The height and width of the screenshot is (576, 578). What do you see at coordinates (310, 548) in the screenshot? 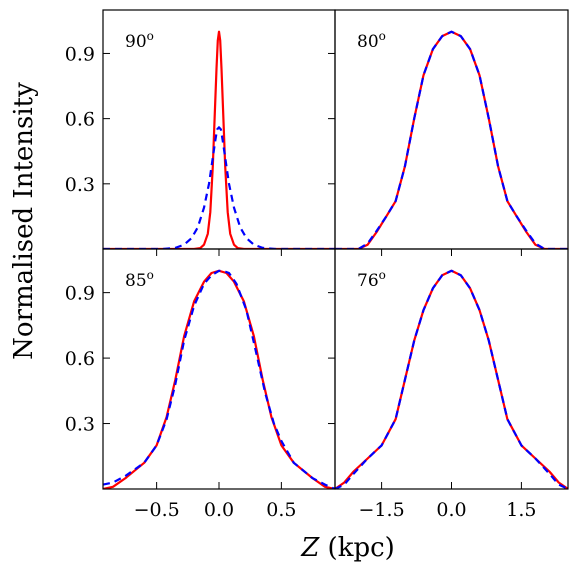
I see `x-axis-variable: Z` at bounding box center [310, 548].